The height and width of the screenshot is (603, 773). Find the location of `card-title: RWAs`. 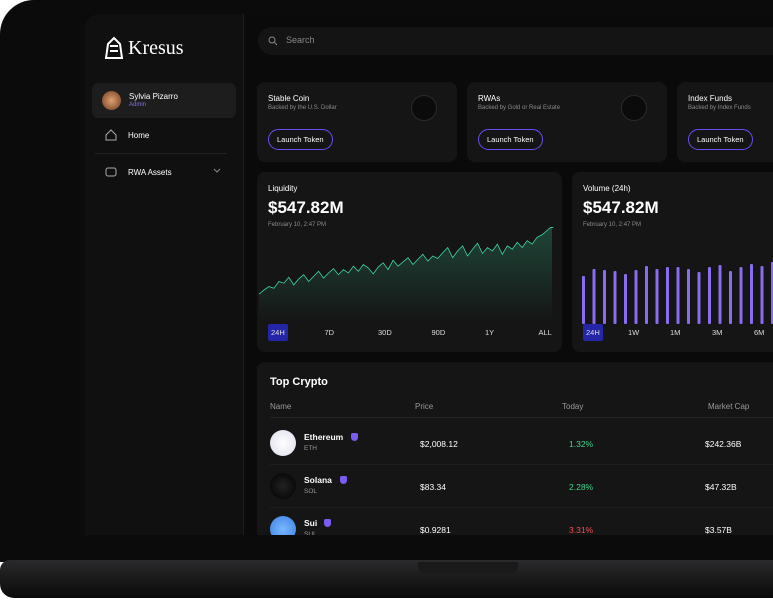

card-title: RWAs is located at coordinates (489, 98).